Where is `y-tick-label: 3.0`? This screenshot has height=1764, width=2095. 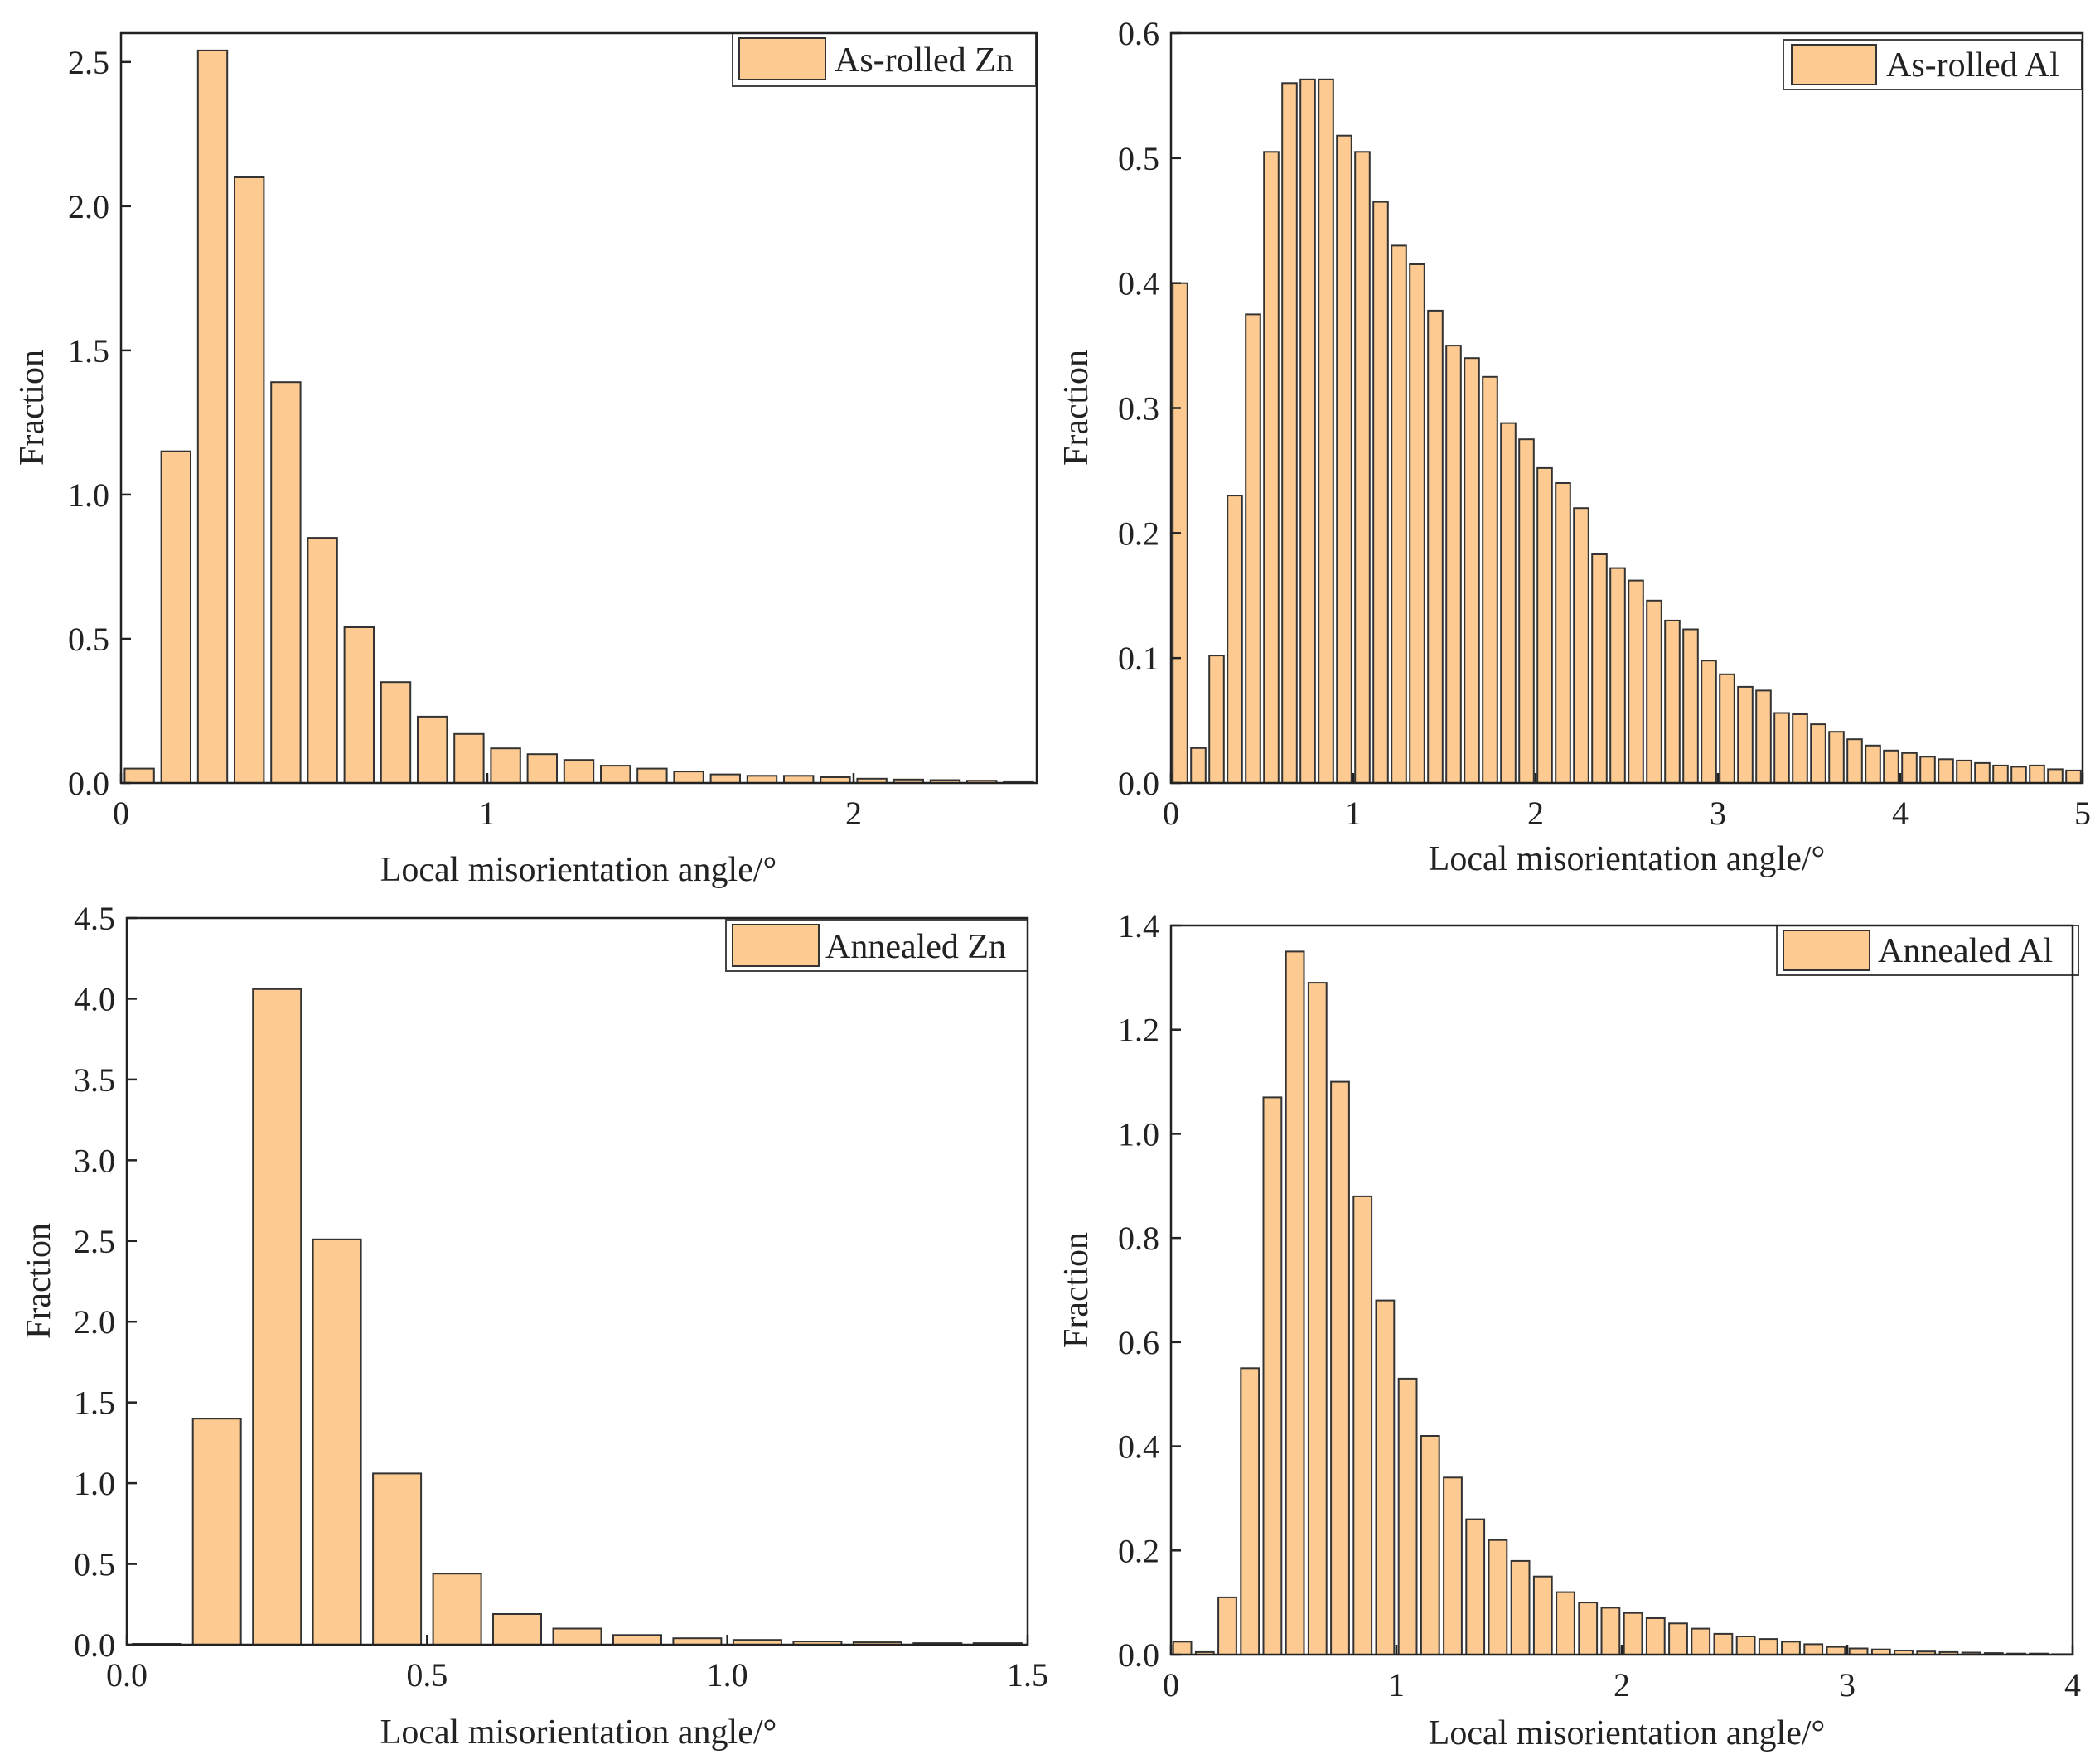
y-tick-label: 3.0 is located at coordinates (95, 1160).